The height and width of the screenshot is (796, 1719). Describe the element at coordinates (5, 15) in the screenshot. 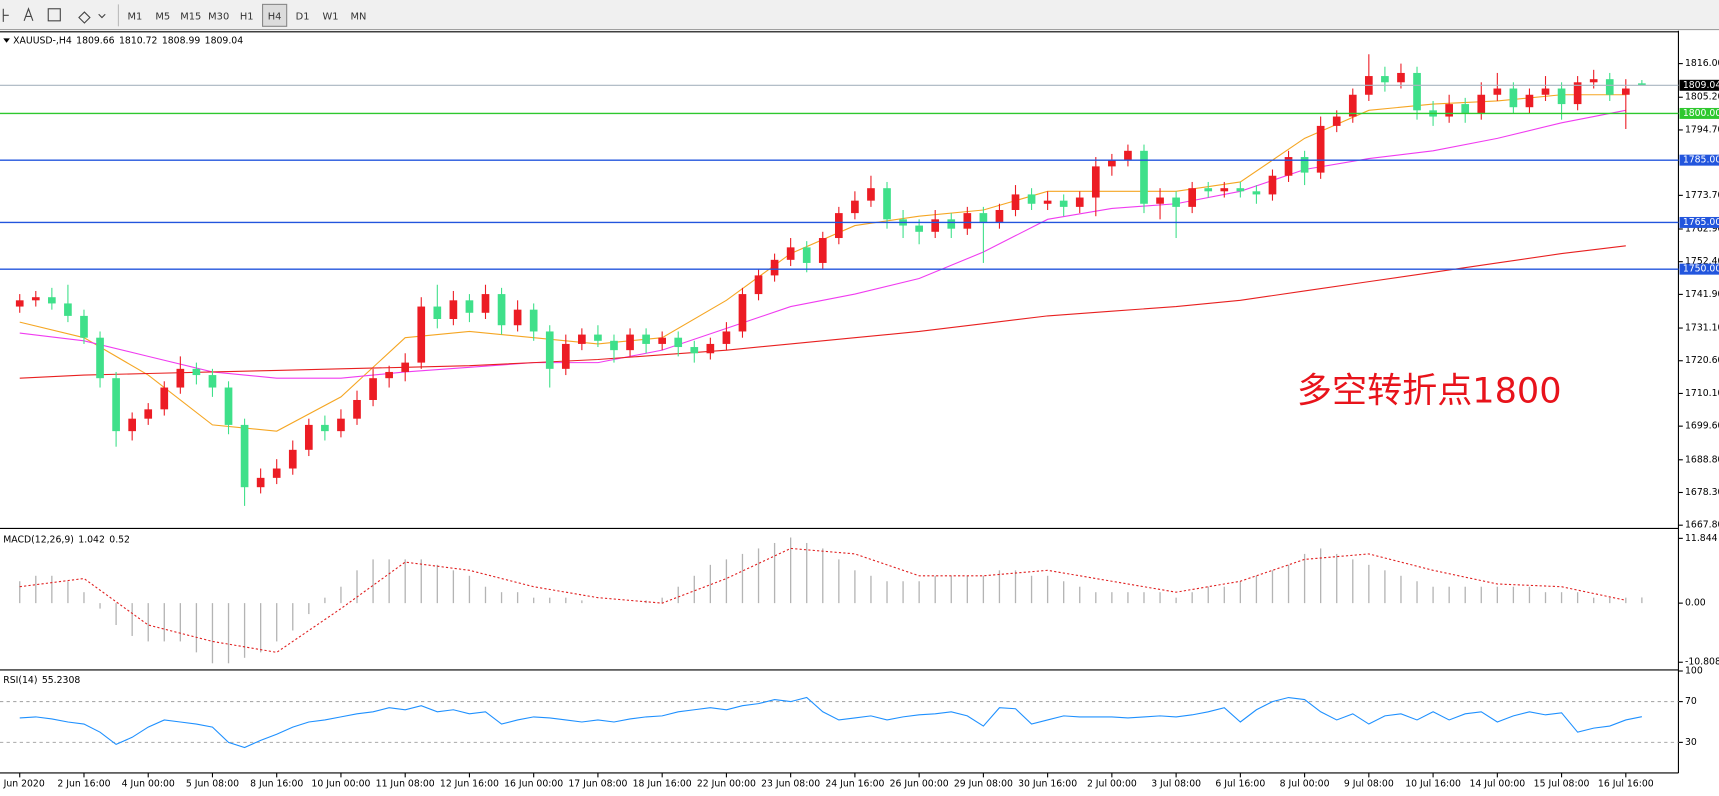

I see `icon-cursor` at that location.